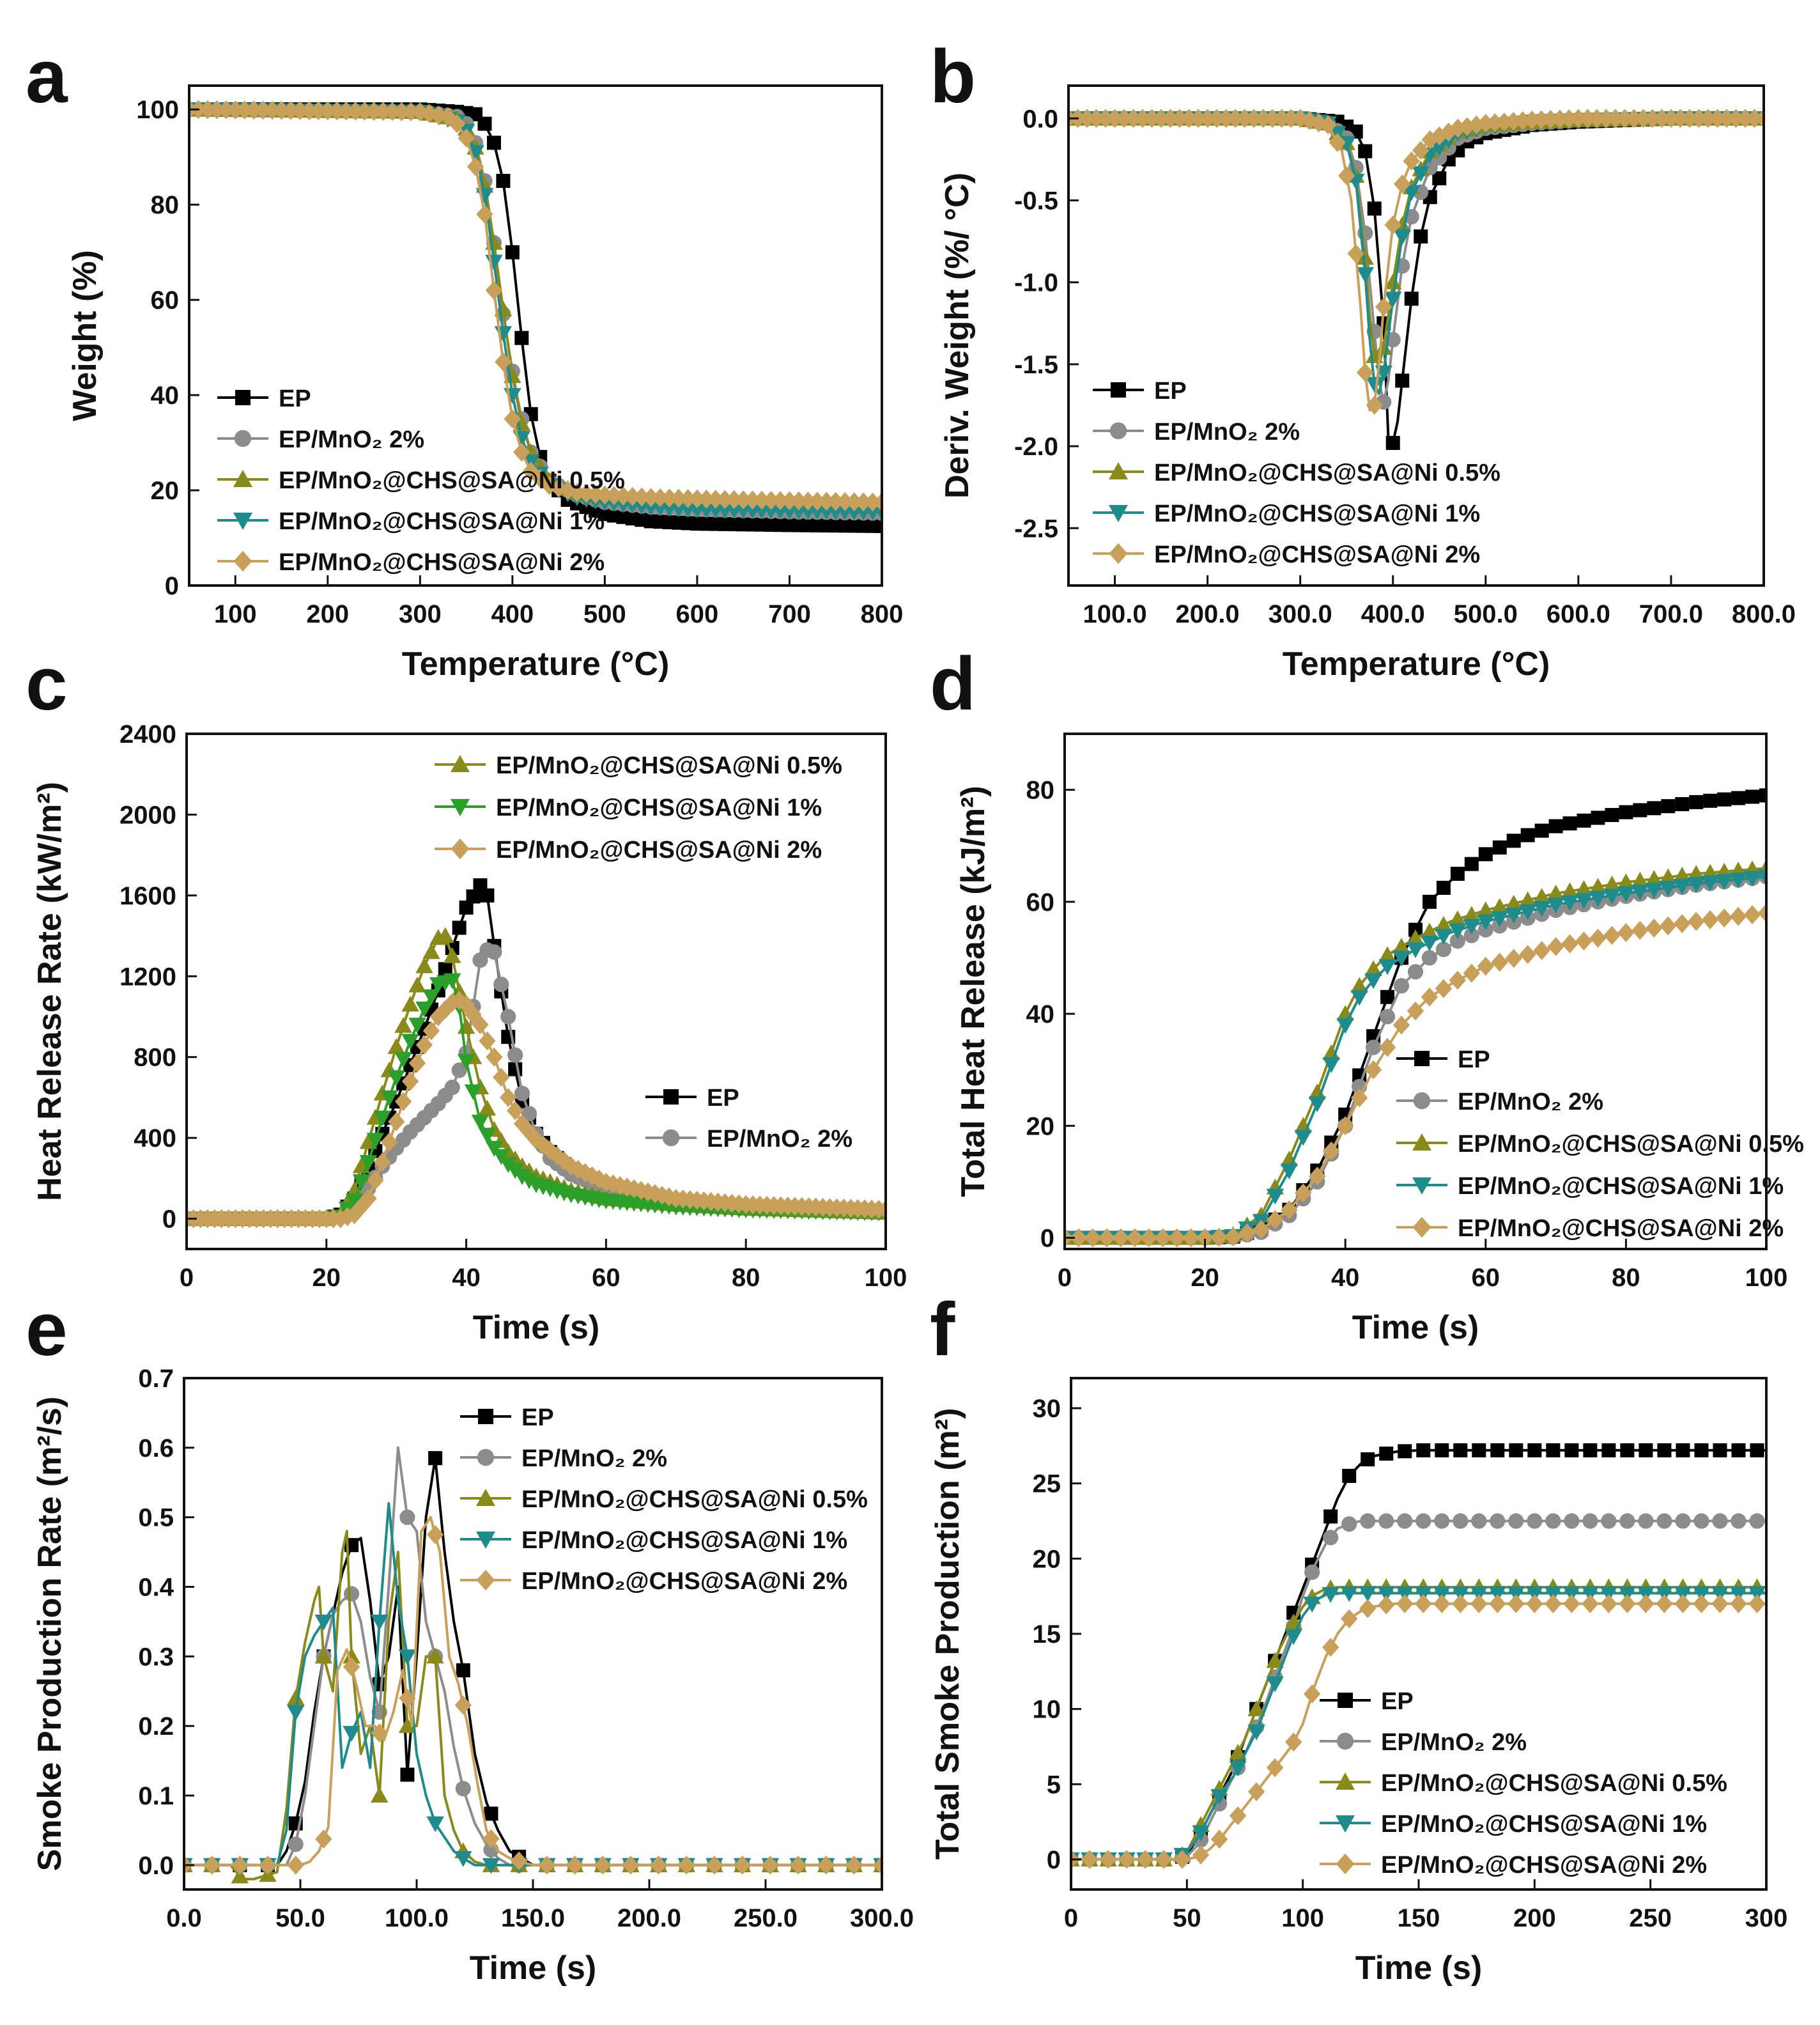 The width and height of the screenshot is (1820, 2025). What do you see at coordinates (1544, 1865) in the screenshot?
I see `legend-label: EP/MnO₂@CHS@SA@Ni 2%` at bounding box center [1544, 1865].